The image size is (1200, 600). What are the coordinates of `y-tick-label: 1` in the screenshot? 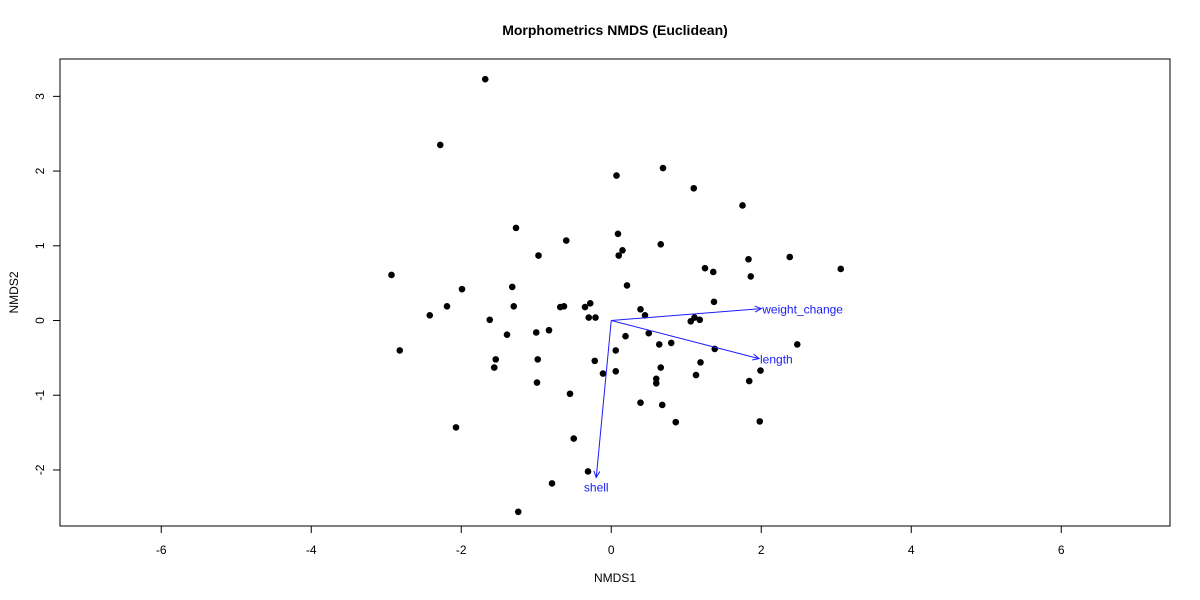 It's located at (40, 245).